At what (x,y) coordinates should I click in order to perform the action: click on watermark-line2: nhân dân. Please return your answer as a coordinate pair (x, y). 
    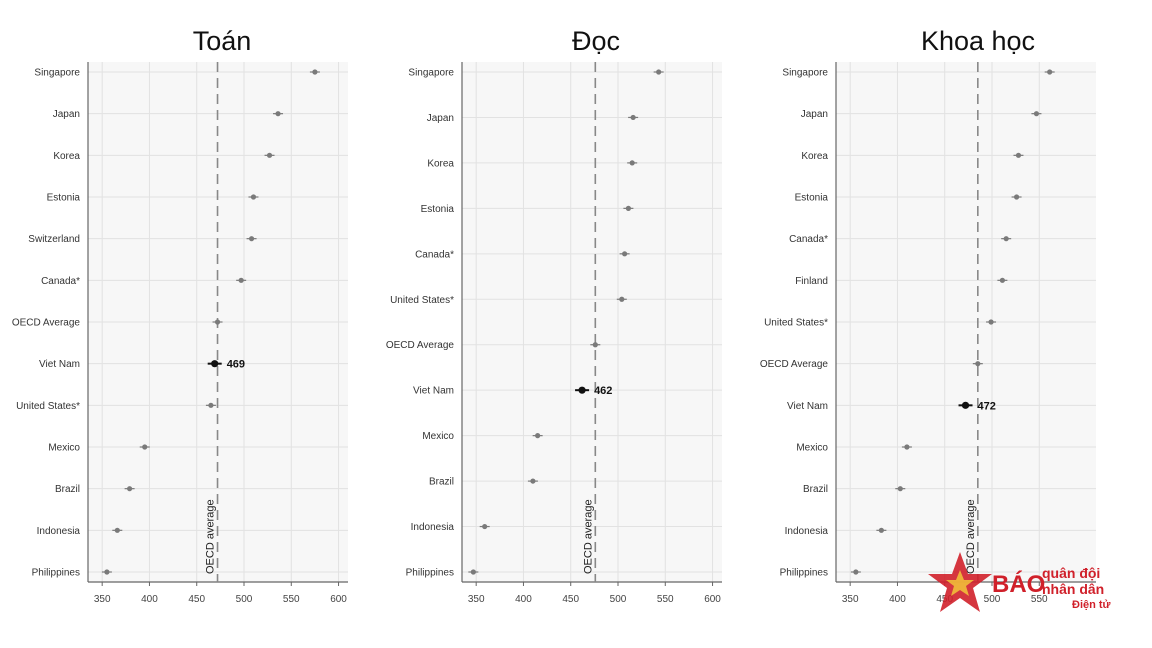
    Looking at the image, I should click on (1073, 589).